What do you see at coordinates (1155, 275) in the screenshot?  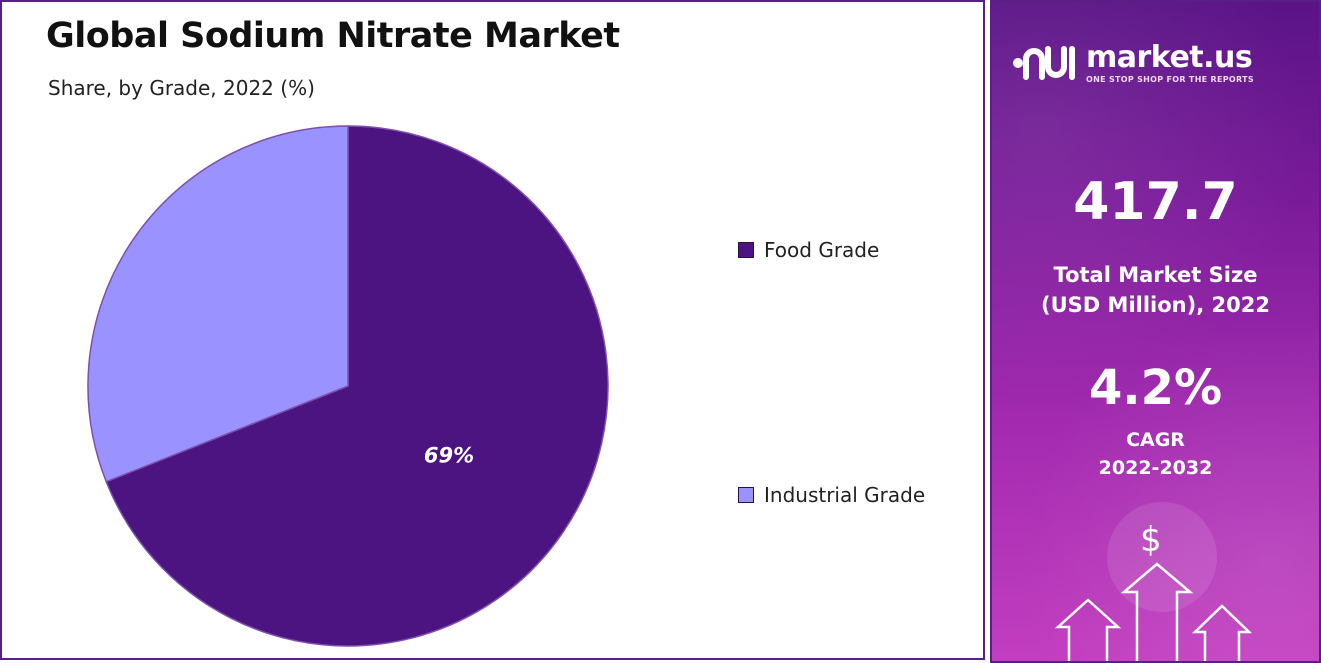 I see `market-size-label-line1: Total Market Size` at bounding box center [1155, 275].